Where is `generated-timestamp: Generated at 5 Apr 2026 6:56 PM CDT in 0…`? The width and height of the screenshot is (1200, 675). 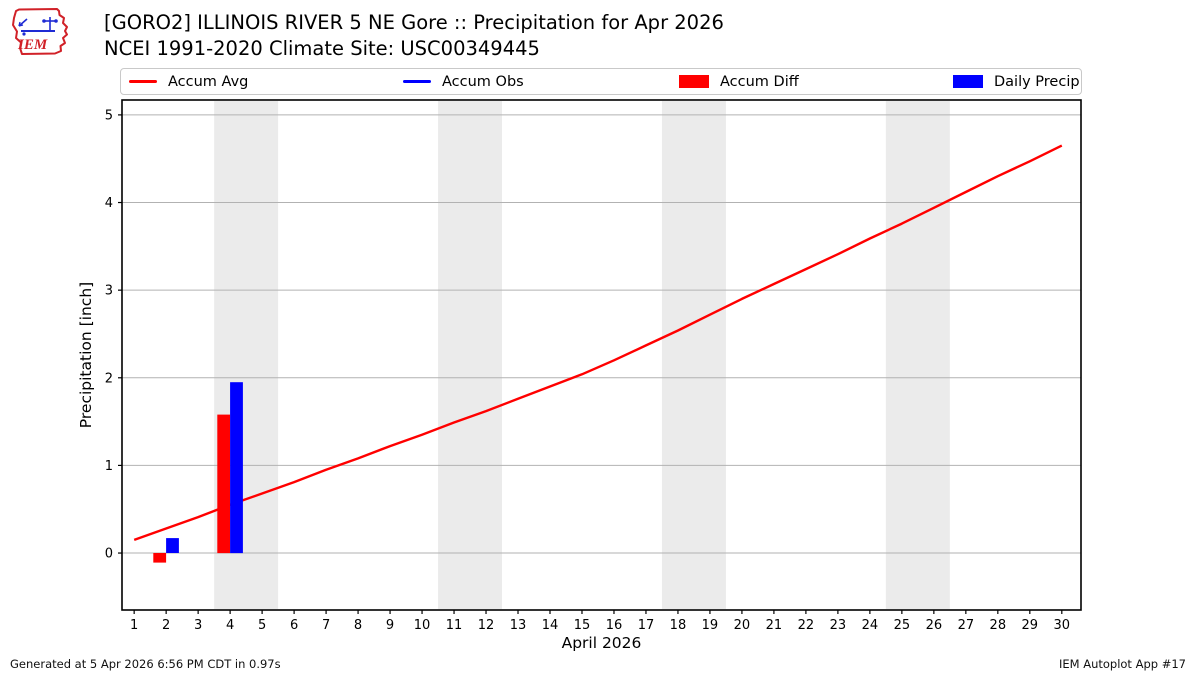
generated-timestamp: Generated at 5 Apr 2026 6:56 PM CDT in 0… is located at coordinates (145, 664).